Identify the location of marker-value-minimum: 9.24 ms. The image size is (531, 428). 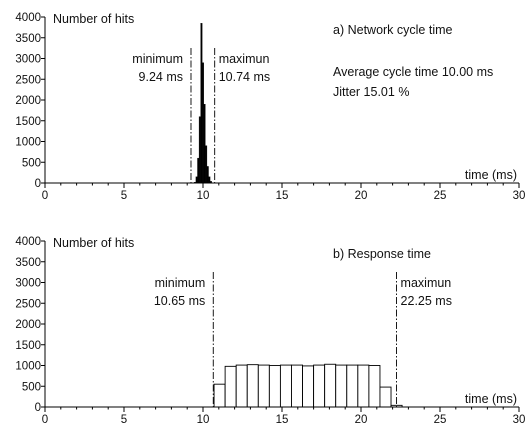
(161, 77).